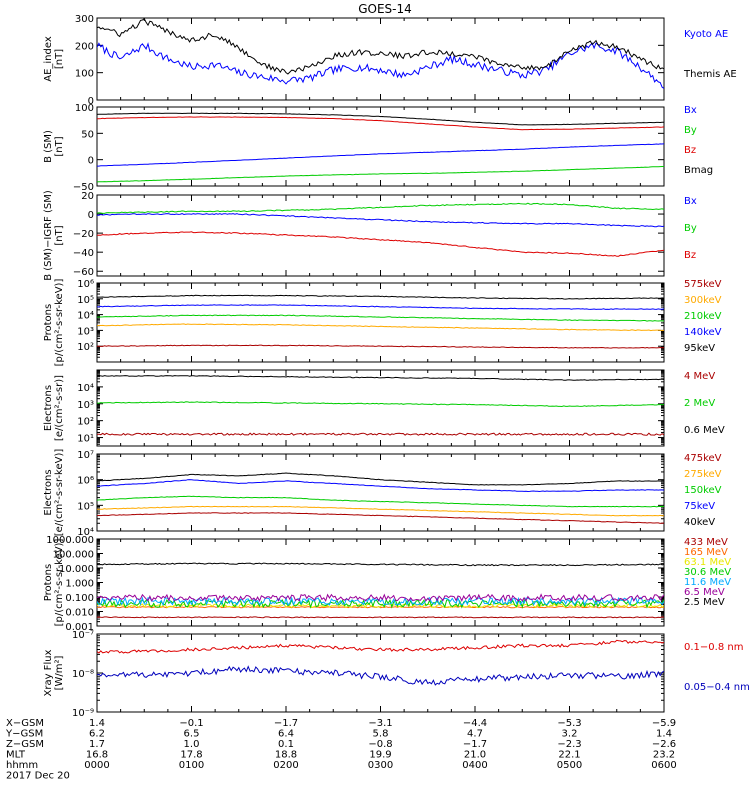  What do you see at coordinates (286, 744) in the screenshot?
I see `ephemeris-value: 0.1` at bounding box center [286, 744].